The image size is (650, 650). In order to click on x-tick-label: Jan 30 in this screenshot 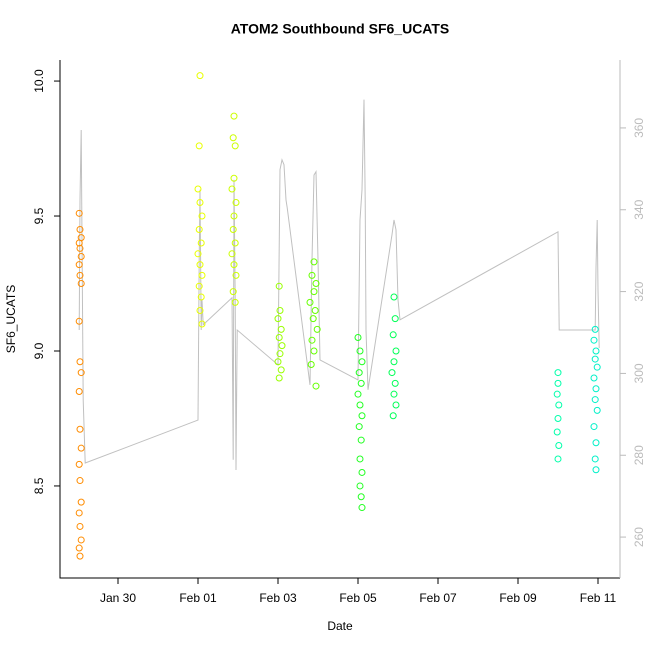, I will do `click(118, 598)`.